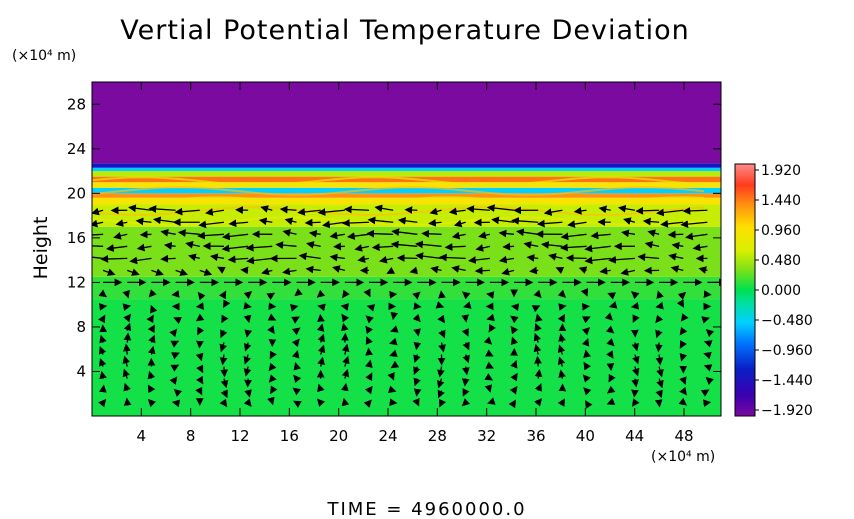  What do you see at coordinates (76, 149) in the screenshot?
I see `y-tick-label: 24` at bounding box center [76, 149].